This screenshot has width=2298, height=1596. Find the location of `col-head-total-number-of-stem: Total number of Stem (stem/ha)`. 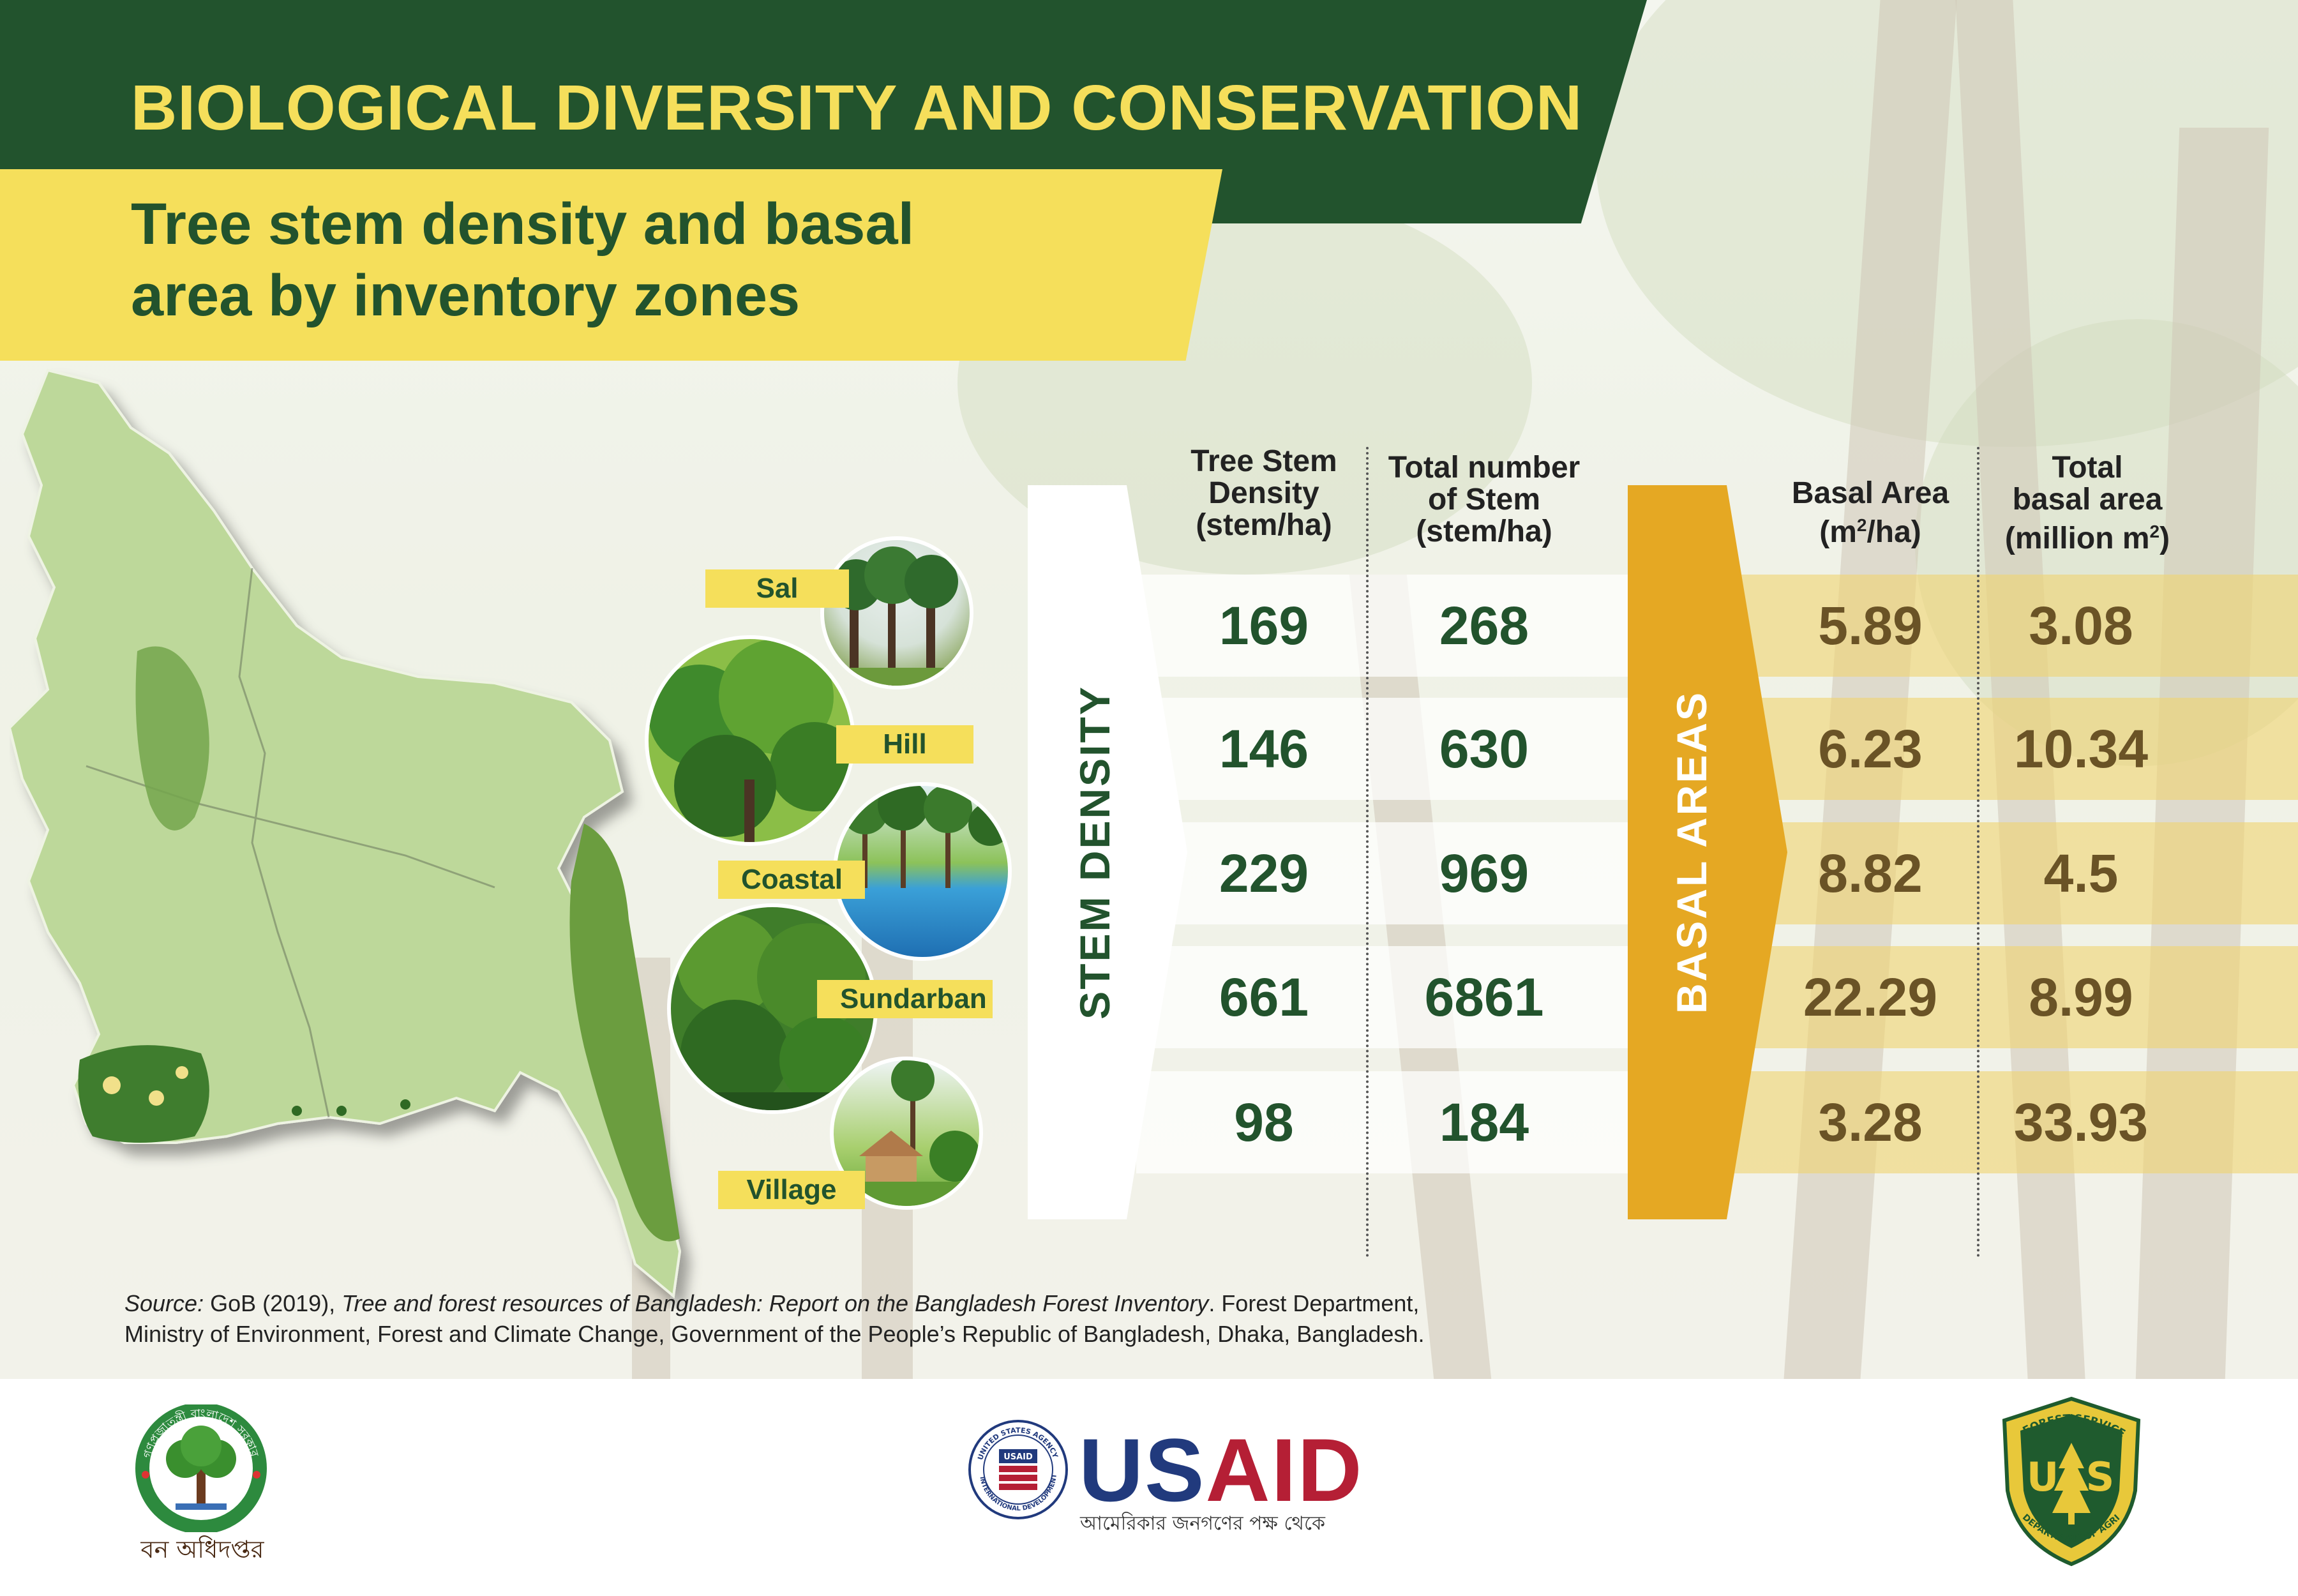

col-head-total-number-of-stem: Total number of Stem (stem/ha) is located at coordinates (1484, 499).